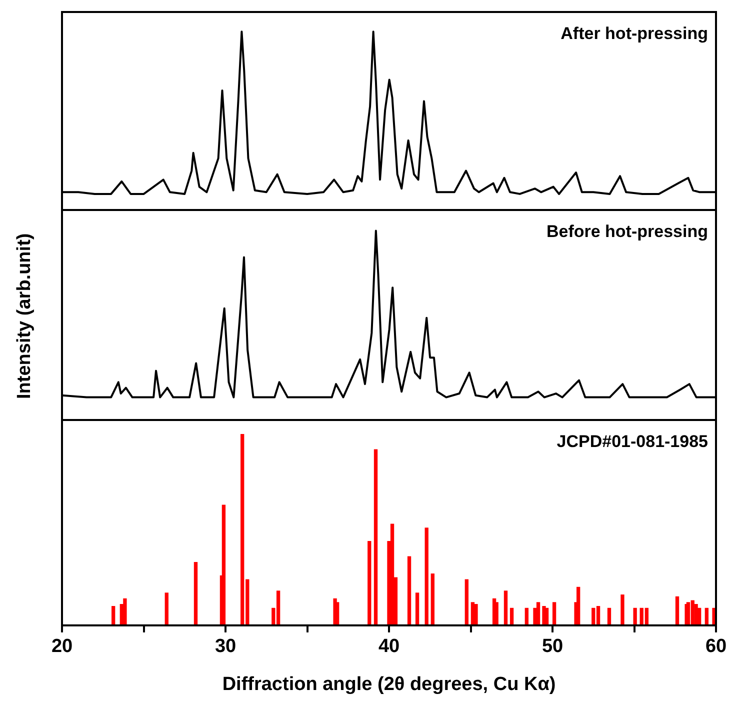 The height and width of the screenshot is (706, 731). I want to click on x-axis-title: Diffraction angle (2θ degrees, Cu Kα), so click(389, 684).